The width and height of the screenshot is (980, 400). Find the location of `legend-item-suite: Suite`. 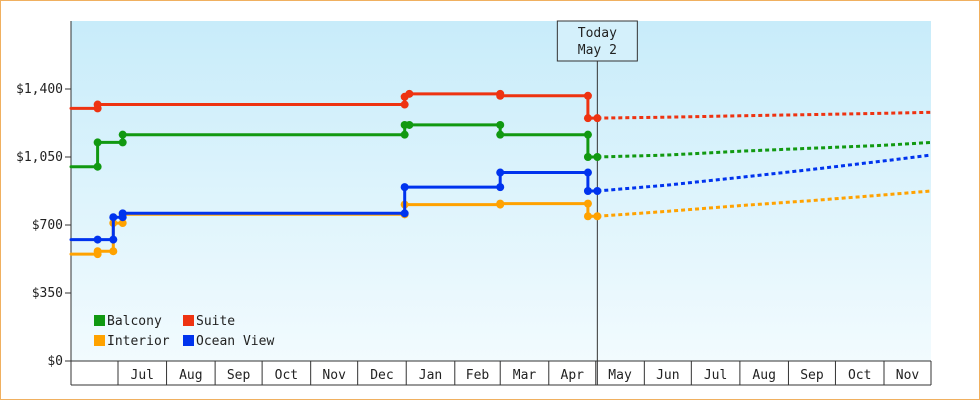

legend-item-suite: Suite is located at coordinates (209, 321).